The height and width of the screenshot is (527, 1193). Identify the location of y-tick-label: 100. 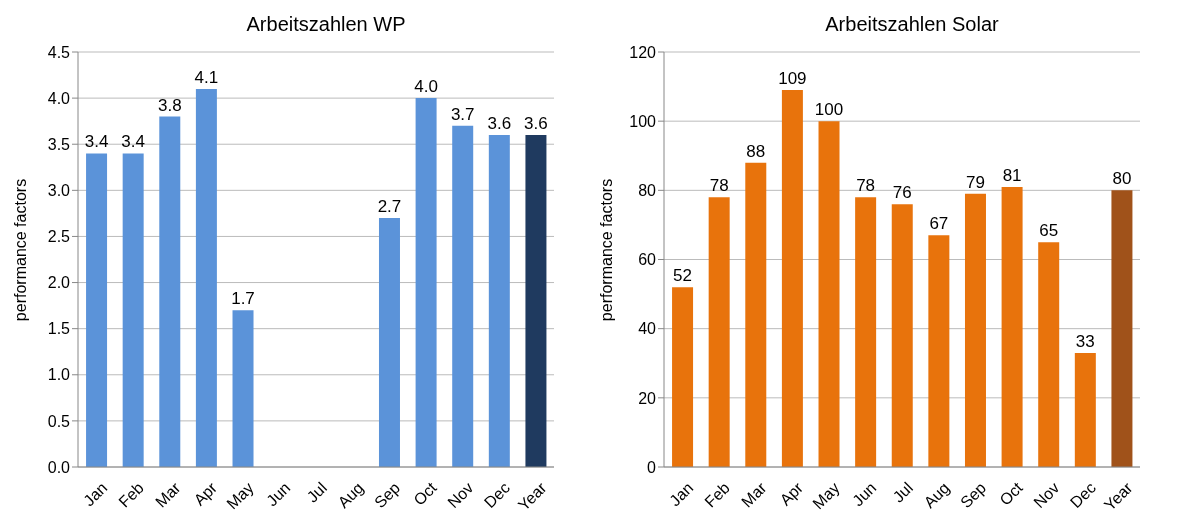
(643, 121).